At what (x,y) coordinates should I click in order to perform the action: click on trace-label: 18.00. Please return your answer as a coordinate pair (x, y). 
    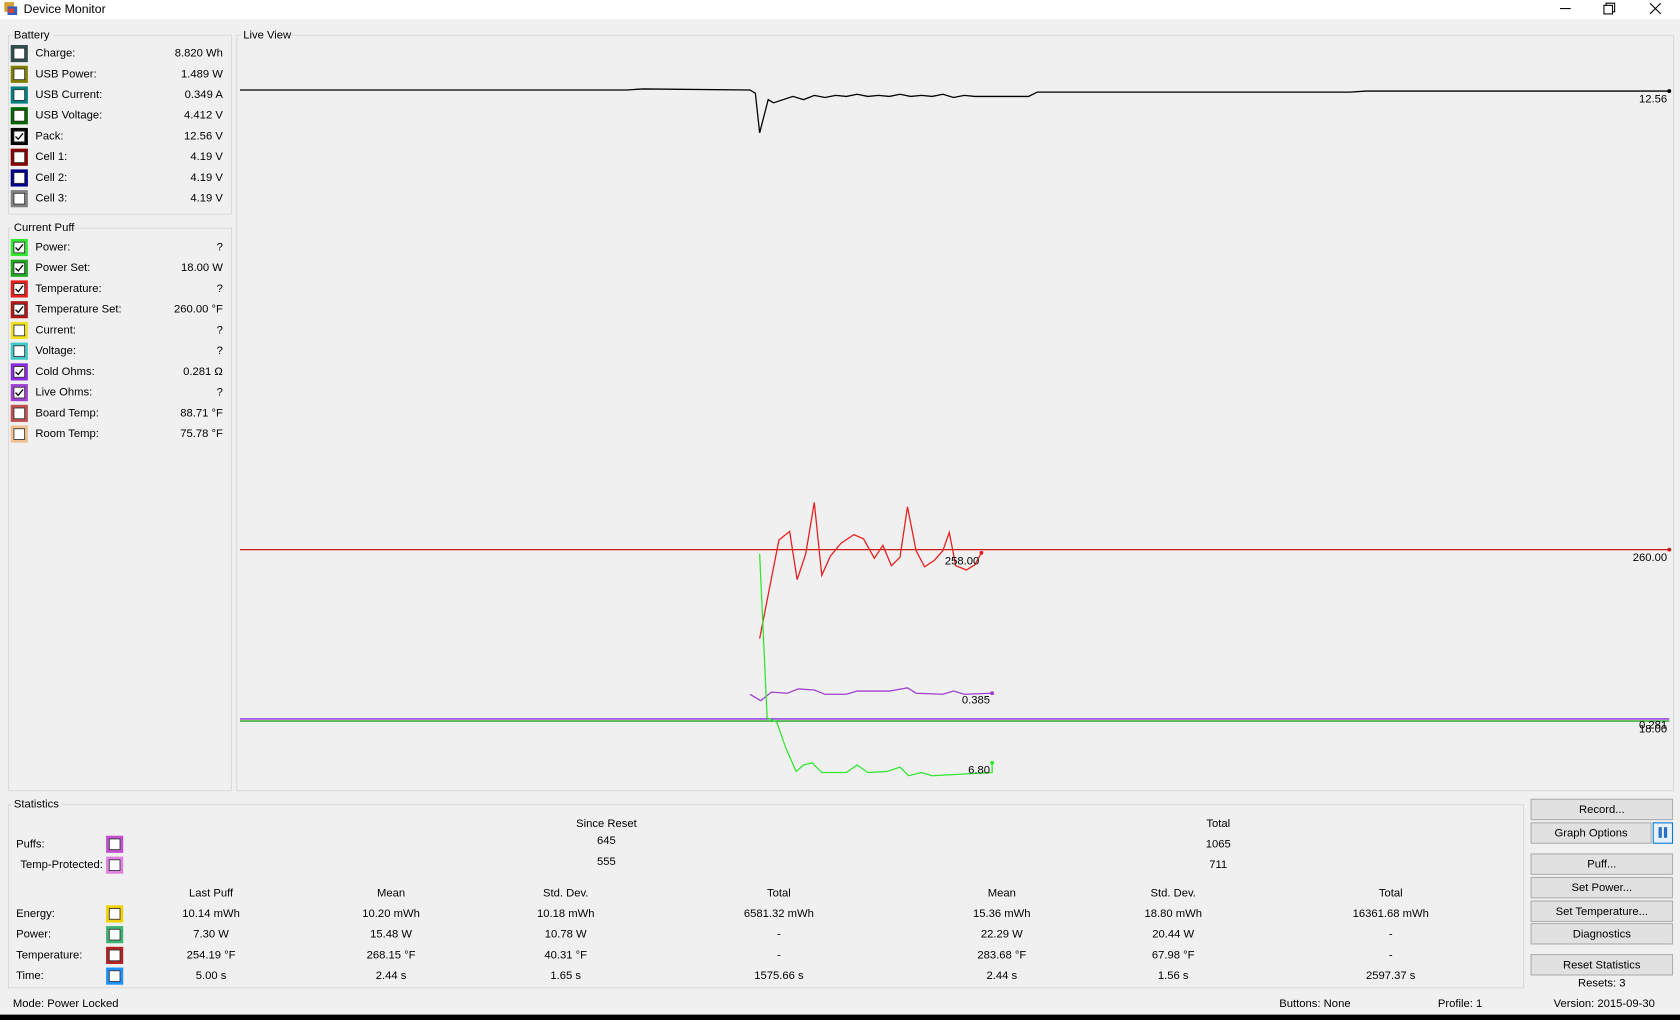
    Looking at the image, I should click on (1653, 730).